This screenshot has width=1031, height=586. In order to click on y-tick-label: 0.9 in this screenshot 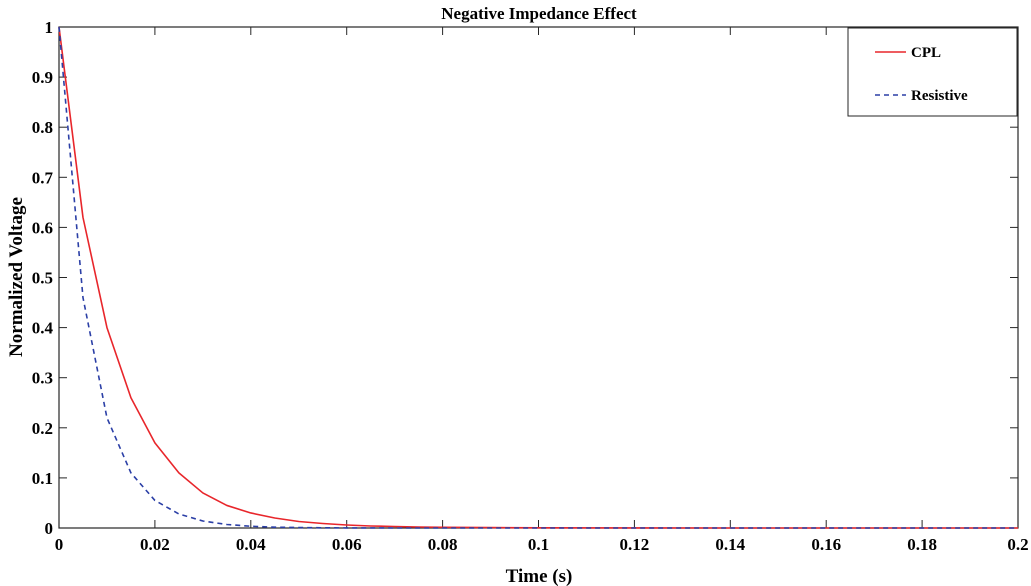, I will do `click(42, 77)`.